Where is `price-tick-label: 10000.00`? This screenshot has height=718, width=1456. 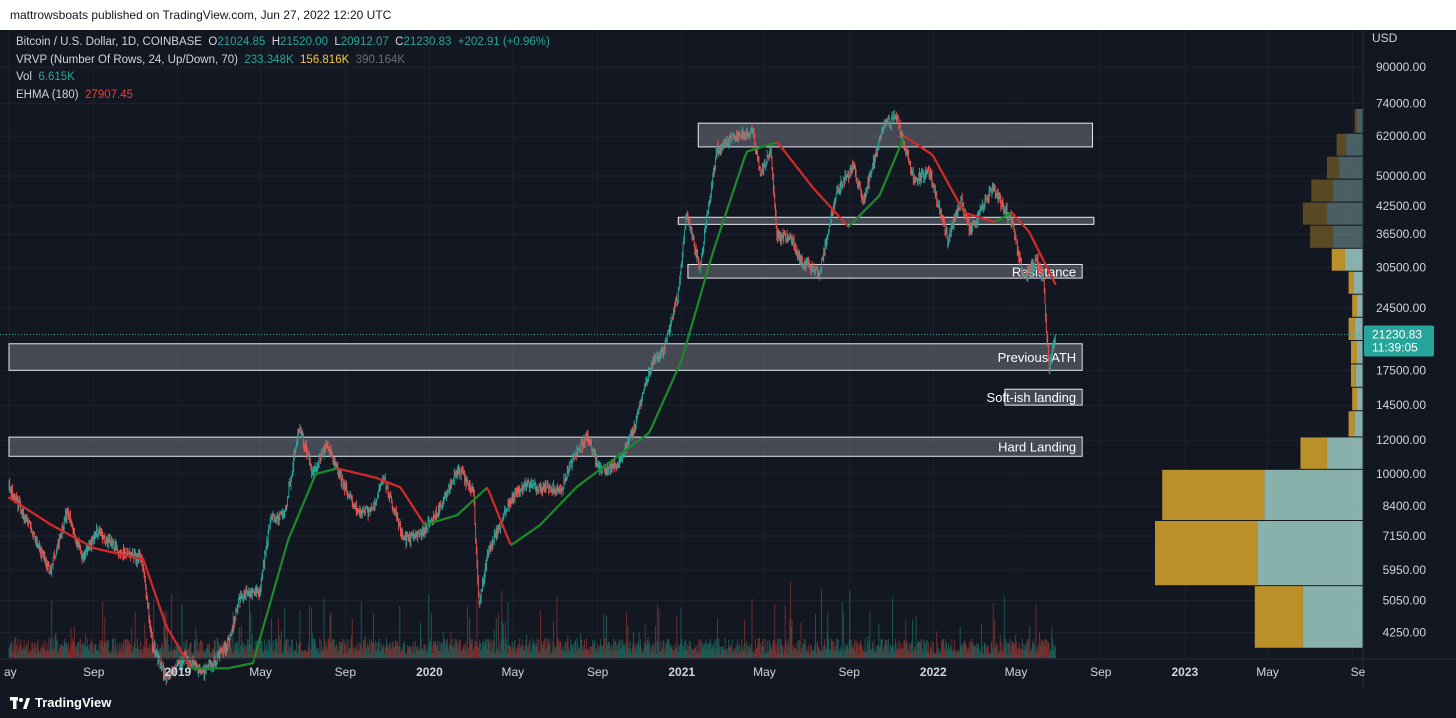
price-tick-label: 10000.00 is located at coordinates (1401, 474).